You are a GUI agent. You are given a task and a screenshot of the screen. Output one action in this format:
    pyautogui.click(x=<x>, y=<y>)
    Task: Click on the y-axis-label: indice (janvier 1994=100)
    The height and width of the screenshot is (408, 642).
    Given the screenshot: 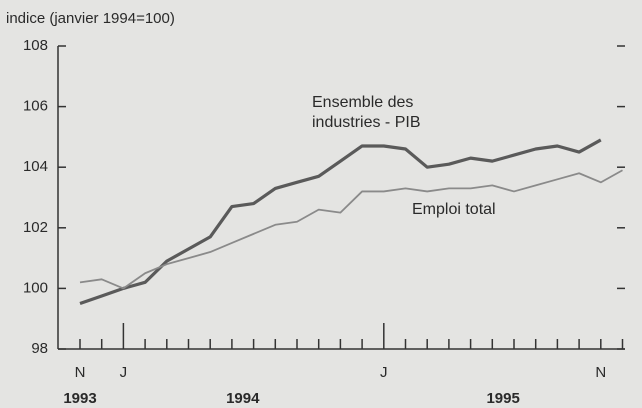 What is the action you would take?
    pyautogui.click(x=90, y=18)
    